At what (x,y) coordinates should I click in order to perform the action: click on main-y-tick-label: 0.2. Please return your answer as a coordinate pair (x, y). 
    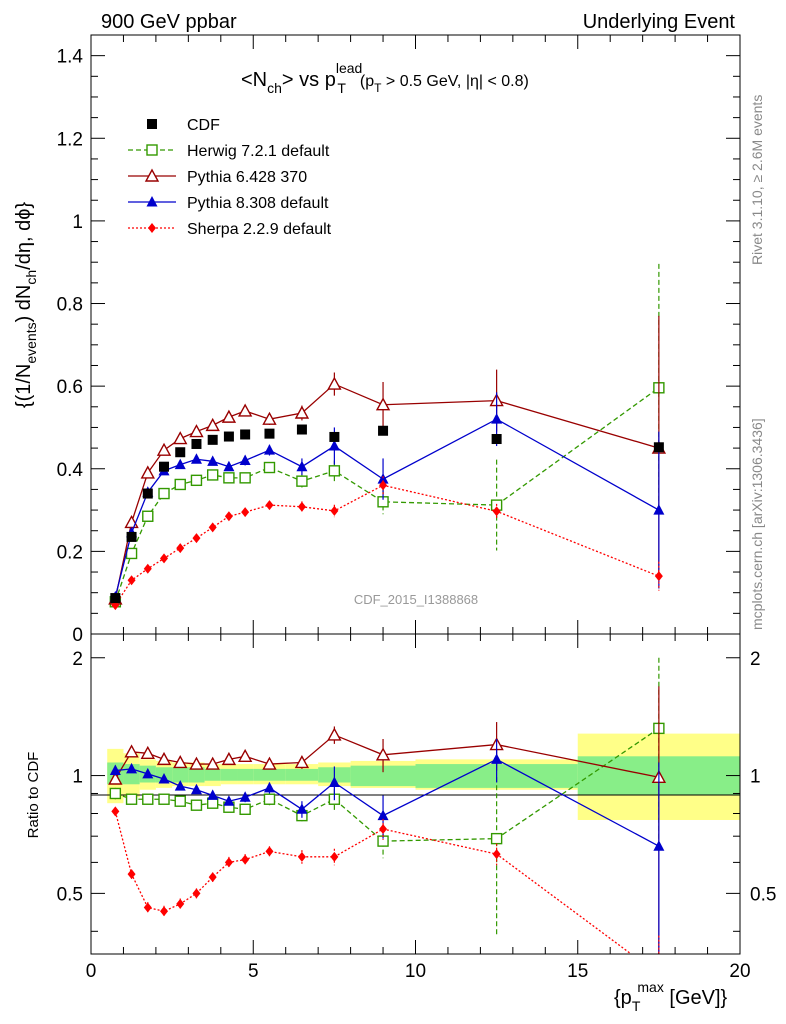
    Looking at the image, I should click on (70, 552).